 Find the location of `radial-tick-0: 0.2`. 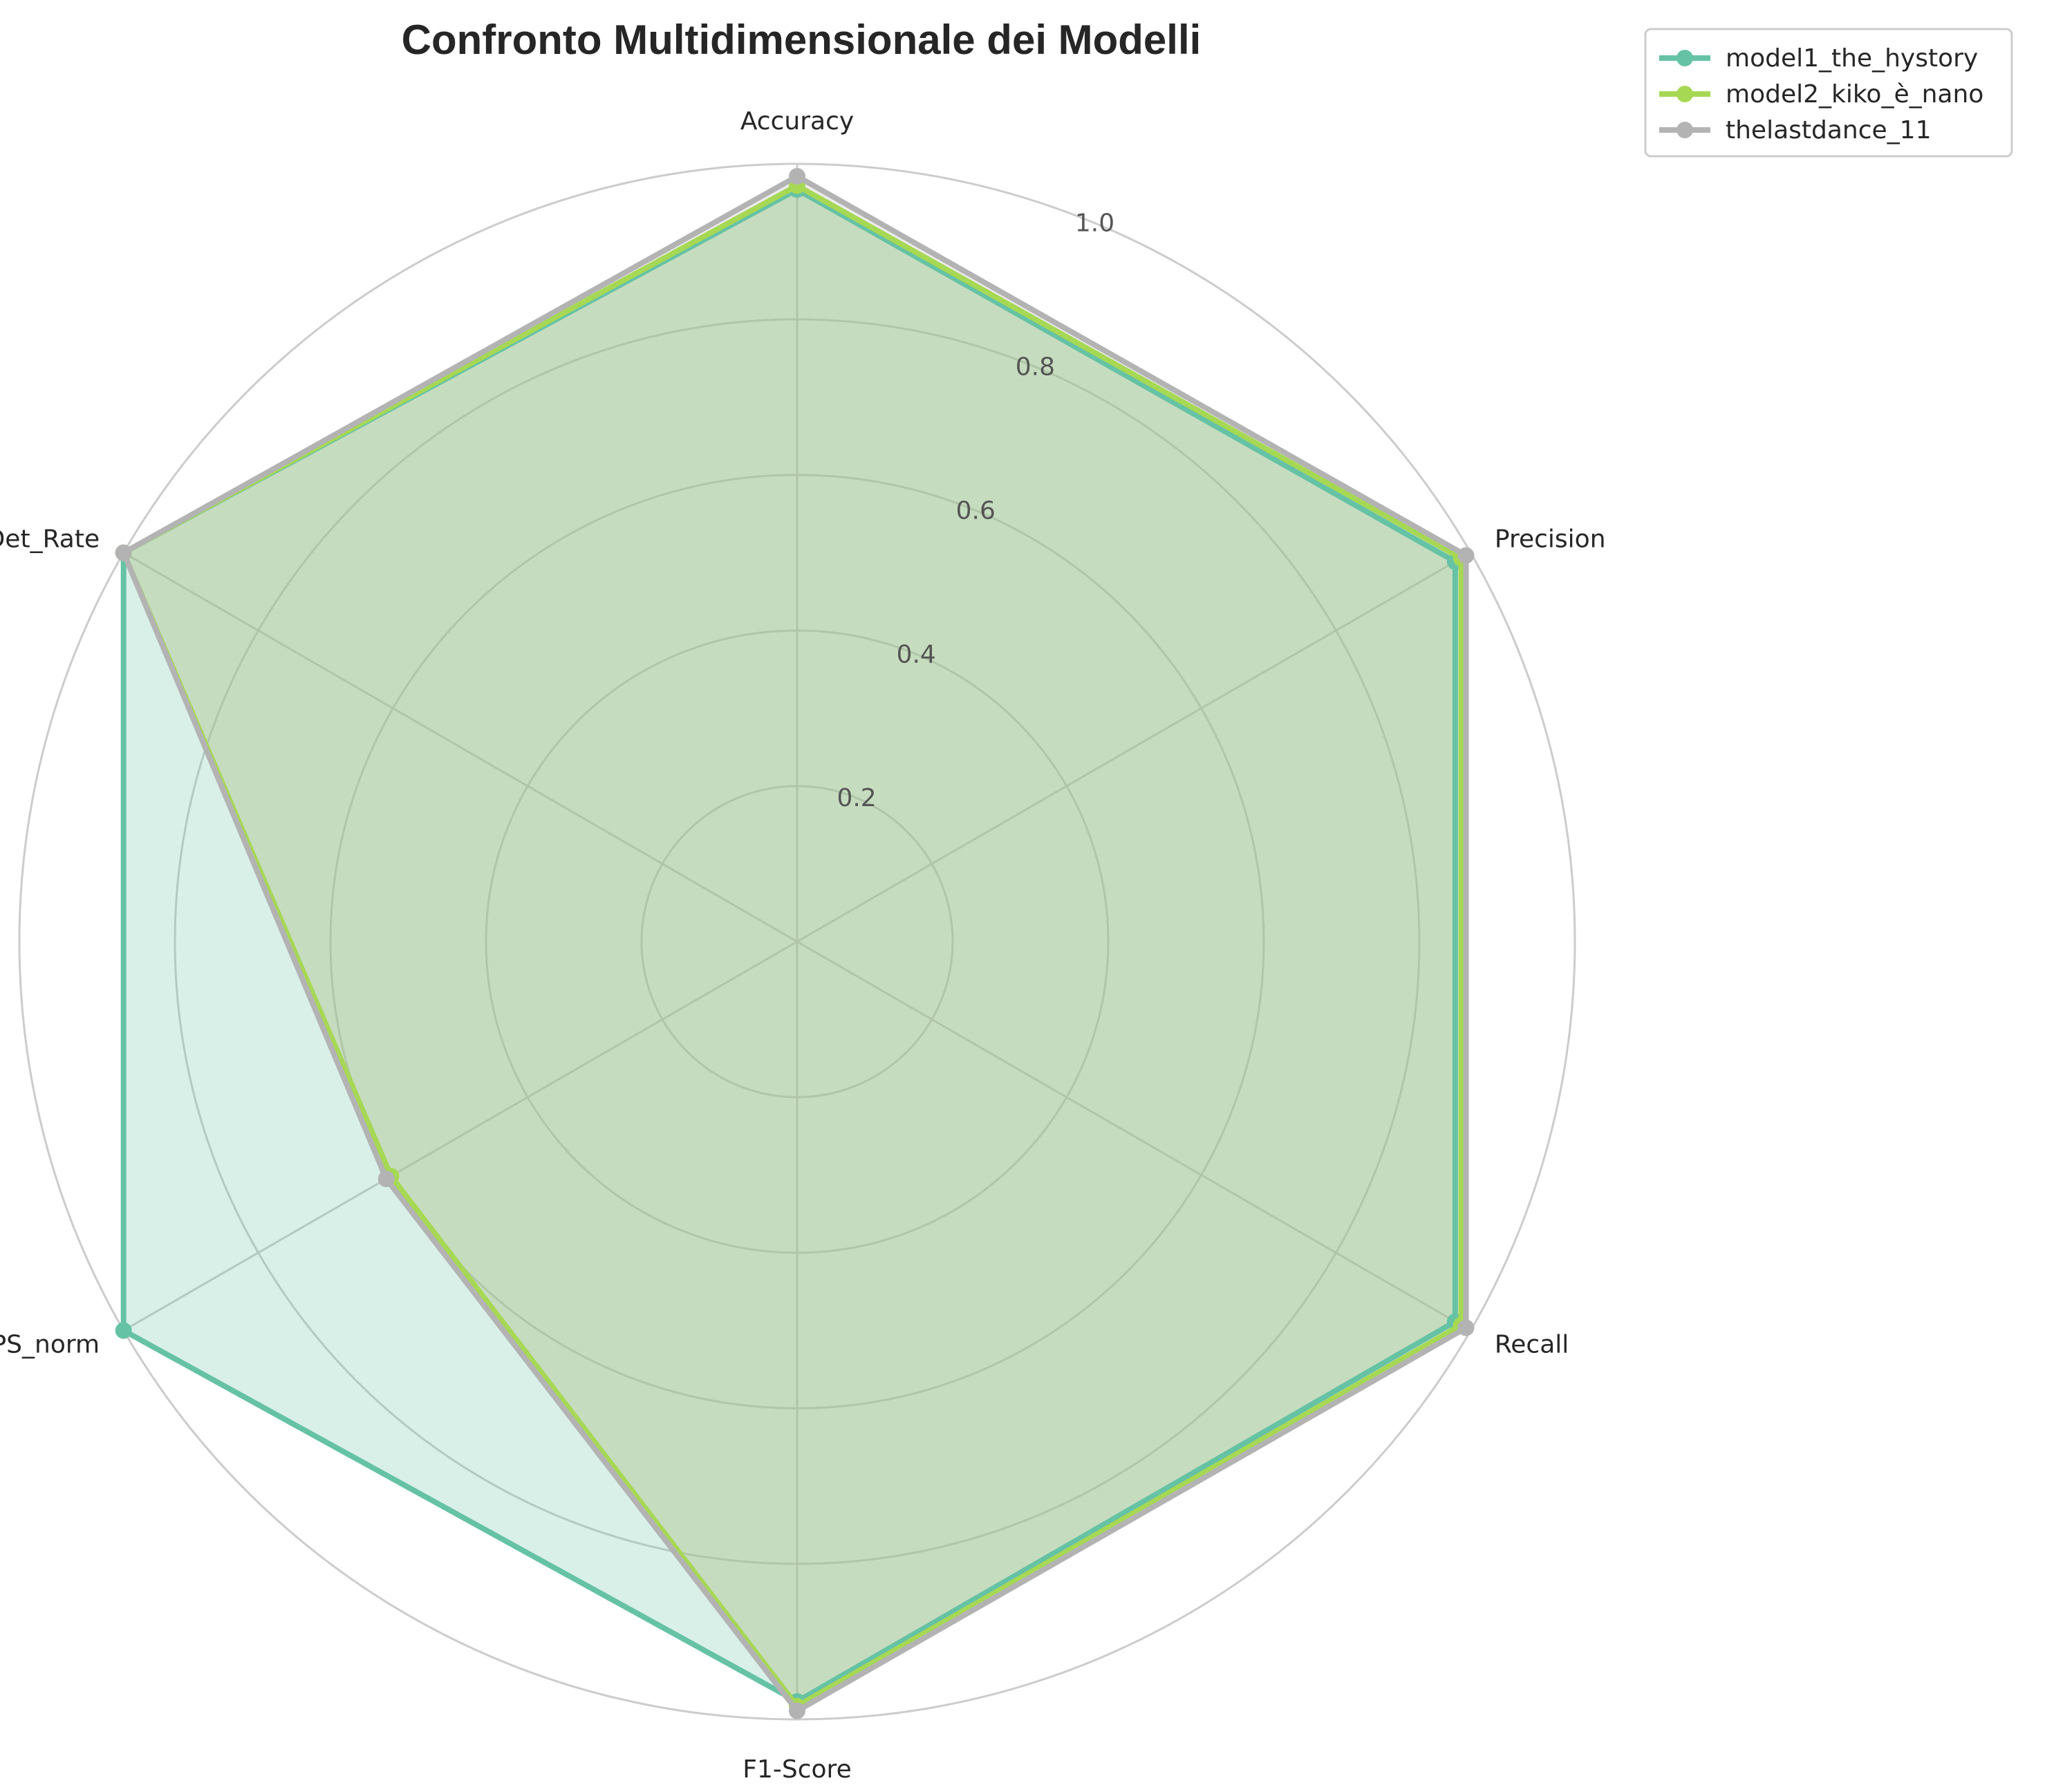

radial-tick-0: 0.2 is located at coordinates (856, 798).